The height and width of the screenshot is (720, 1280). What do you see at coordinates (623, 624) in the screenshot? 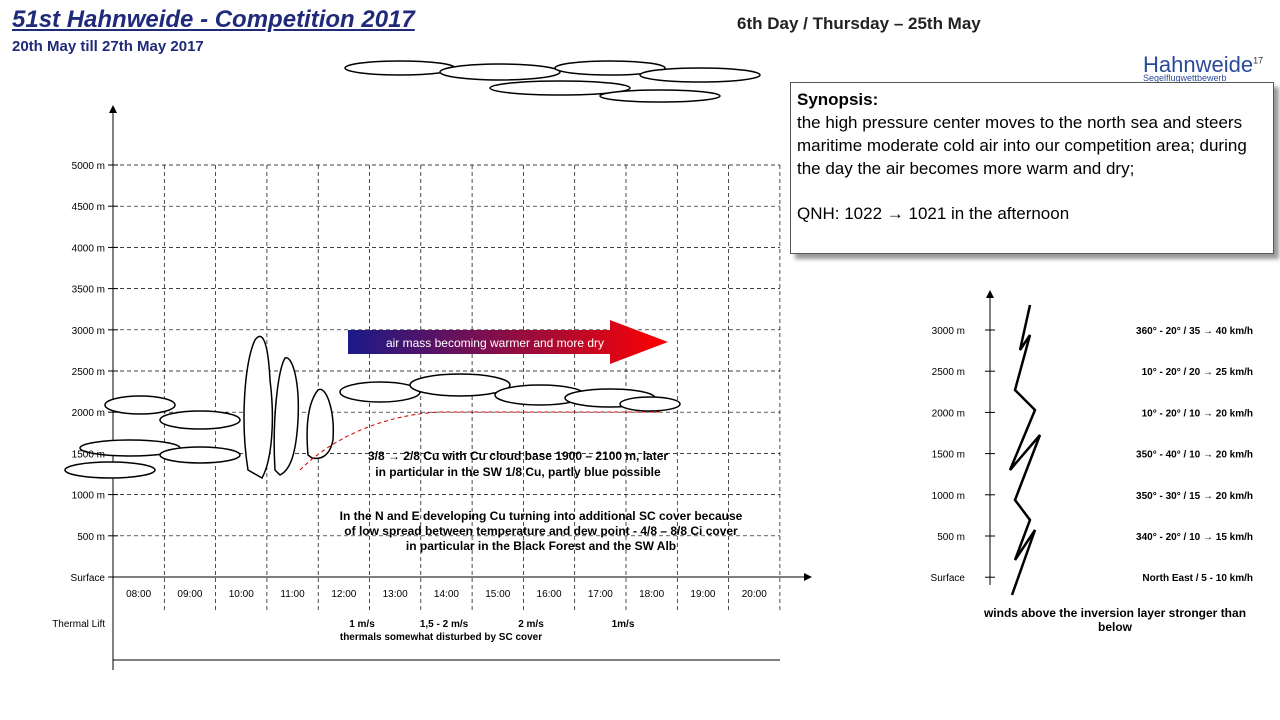
I see `lift: 1m/s` at bounding box center [623, 624].